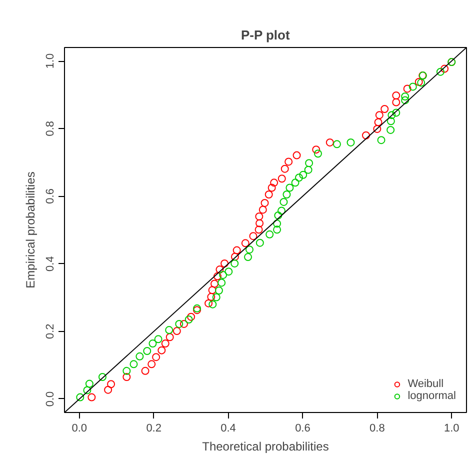 The image size is (469, 473). Describe the element at coordinates (50, 128) in the screenshot. I see `y-tick-label: 0.8` at that location.